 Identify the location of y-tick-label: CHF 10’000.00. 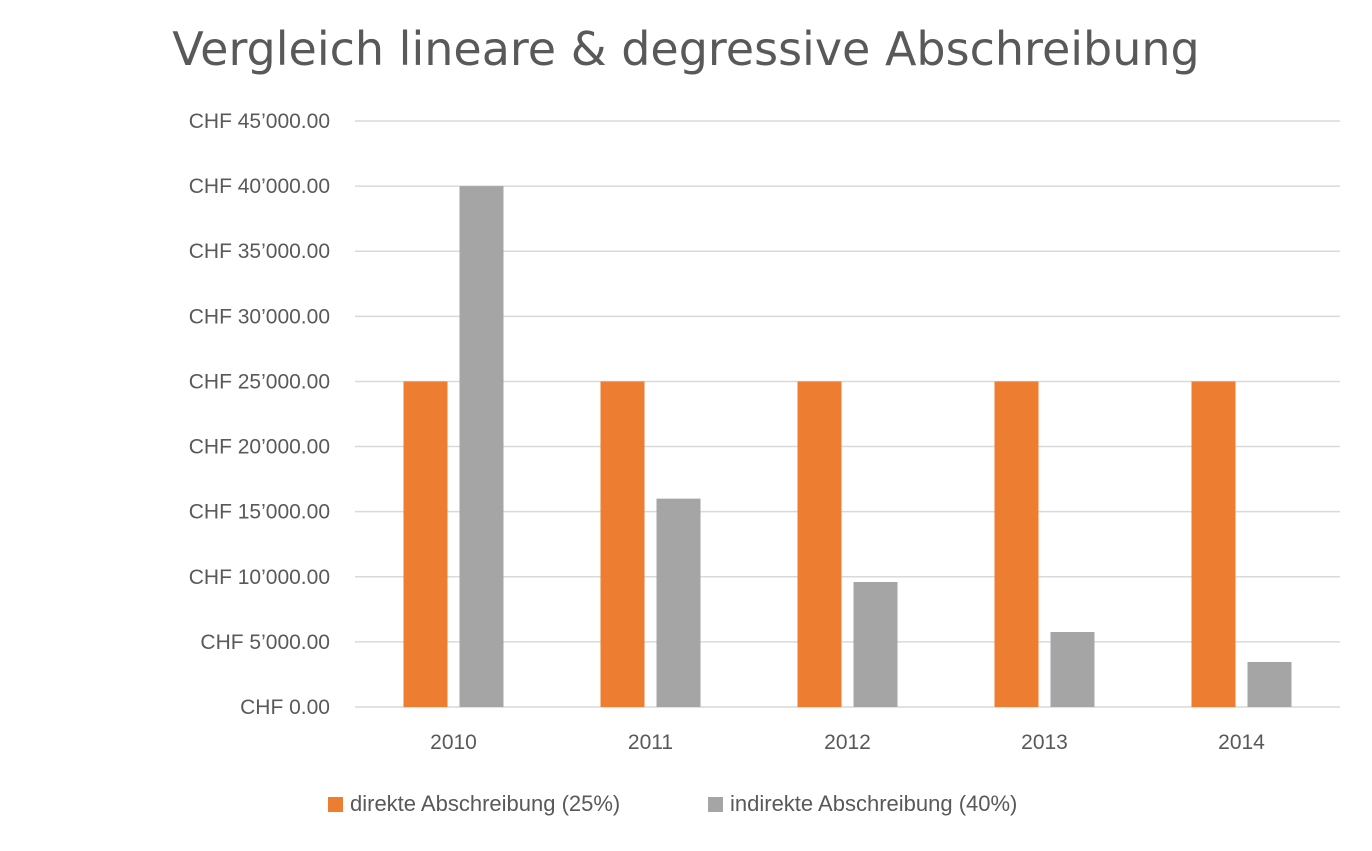
(259, 577).